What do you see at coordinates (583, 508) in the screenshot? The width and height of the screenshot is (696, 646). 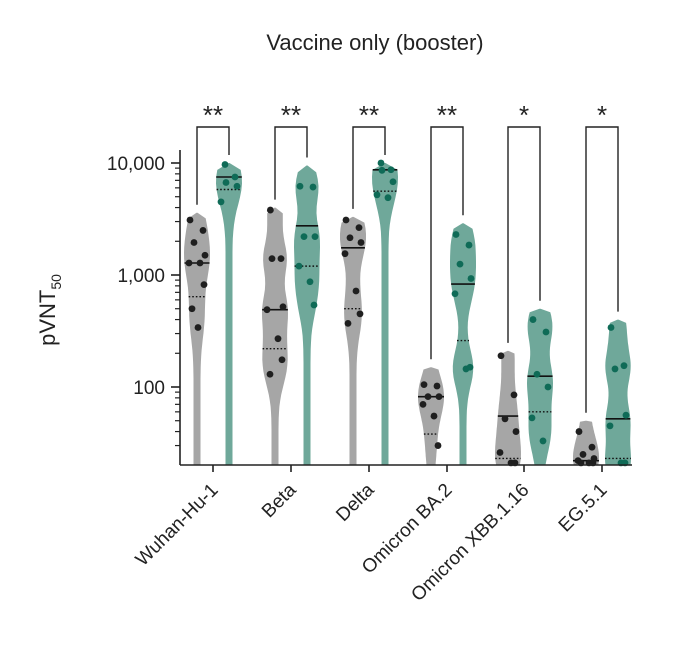 I see `category-label: EG.5.1` at bounding box center [583, 508].